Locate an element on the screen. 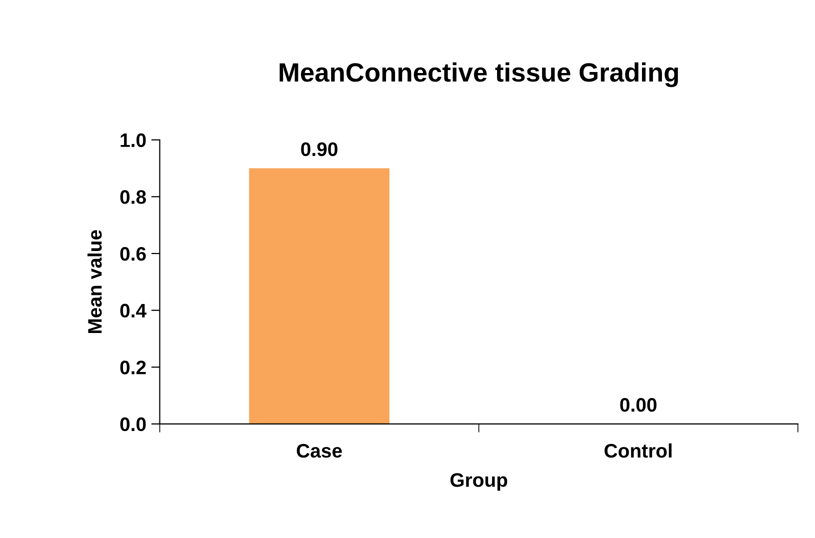  x-tick-label: Case is located at coordinates (319, 451).